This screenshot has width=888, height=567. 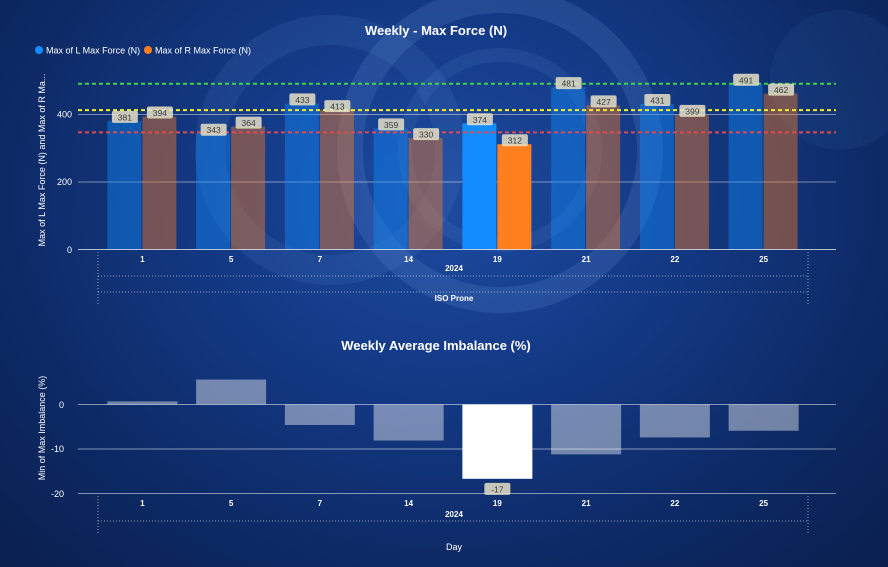 I want to click on imbalance-x-ticks: 1 5 7 14 19 21 22 25, so click(x=454, y=503).